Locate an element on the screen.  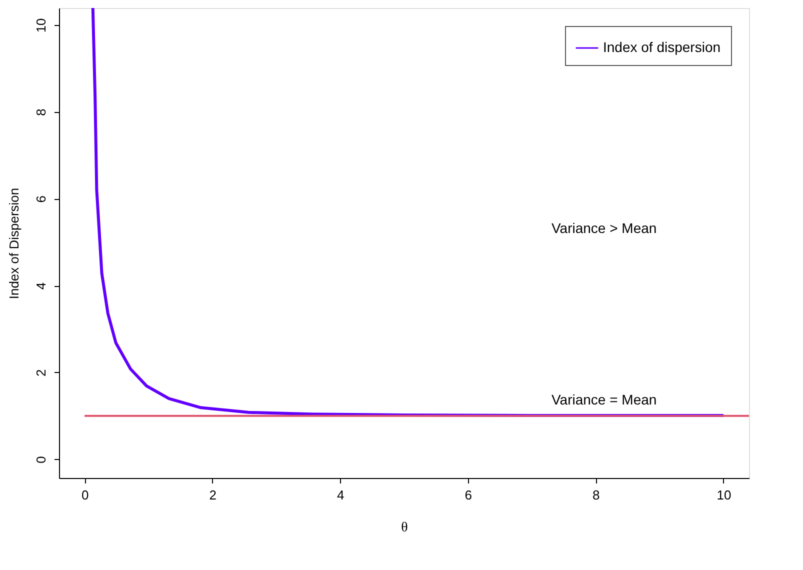
x-tick-label: 2 is located at coordinates (212, 495).